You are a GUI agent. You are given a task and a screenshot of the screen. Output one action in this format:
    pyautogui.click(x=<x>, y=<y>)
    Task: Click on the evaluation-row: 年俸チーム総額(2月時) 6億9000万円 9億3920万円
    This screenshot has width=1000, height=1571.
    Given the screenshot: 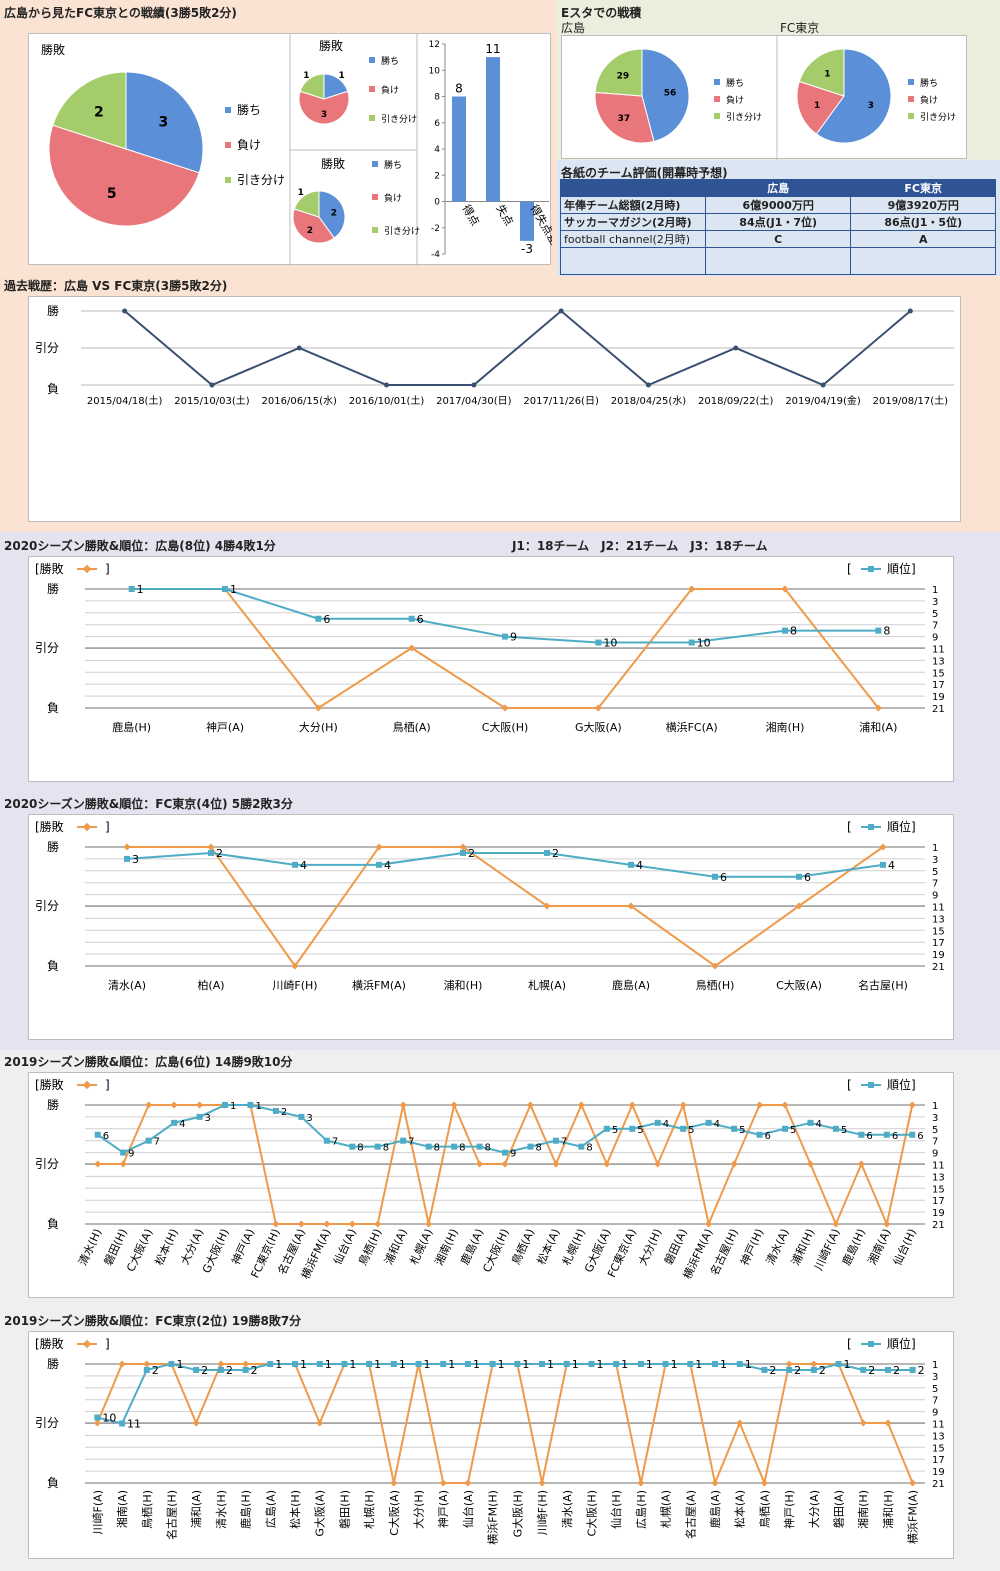 What is the action you would take?
    pyautogui.click(x=778, y=205)
    